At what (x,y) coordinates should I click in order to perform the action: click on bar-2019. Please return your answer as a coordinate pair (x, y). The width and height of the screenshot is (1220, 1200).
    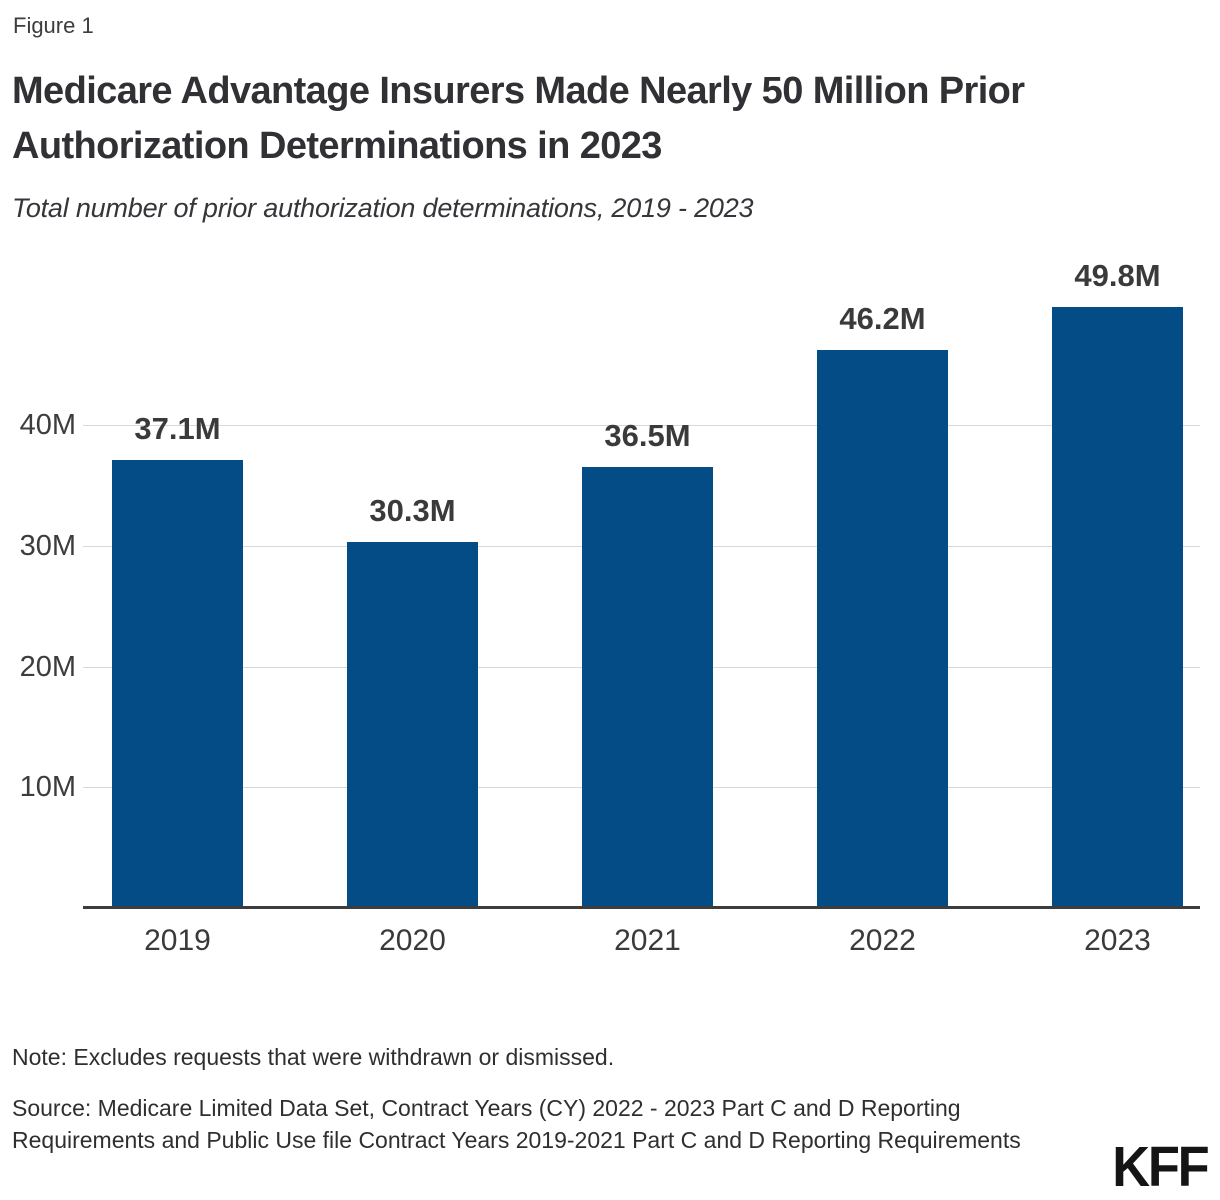
    Looking at the image, I should click on (177, 684).